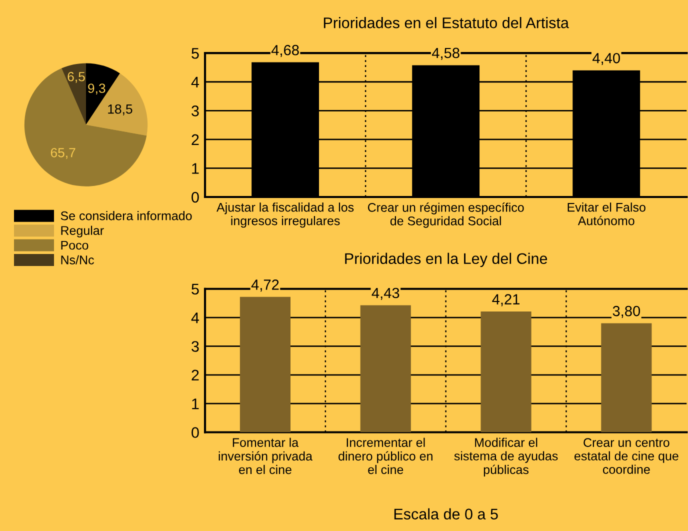 Image resolution: width=688 pixels, height=531 pixels. I want to click on data-label: 4,43, so click(386, 294).